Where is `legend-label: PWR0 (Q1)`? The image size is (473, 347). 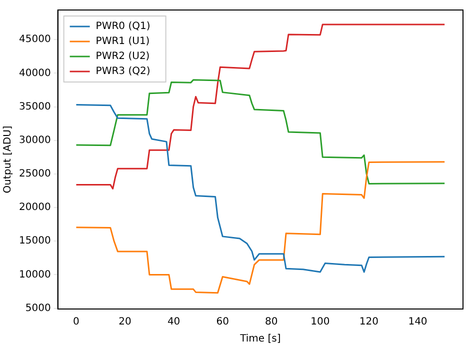 legend-label: PWR0 (Q1) is located at coordinates (123, 26).